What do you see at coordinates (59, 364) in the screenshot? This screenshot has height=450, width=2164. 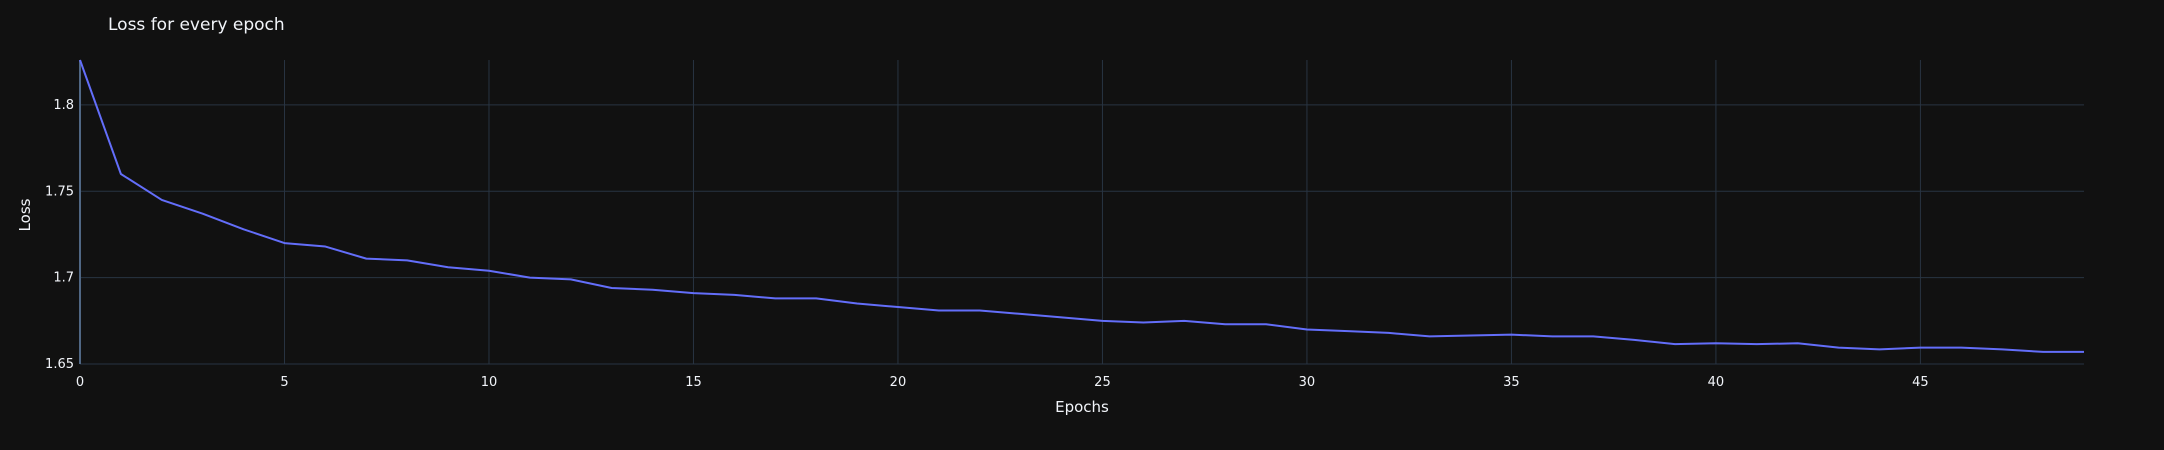 I see `y-tick-label: 1.65` at bounding box center [59, 364].